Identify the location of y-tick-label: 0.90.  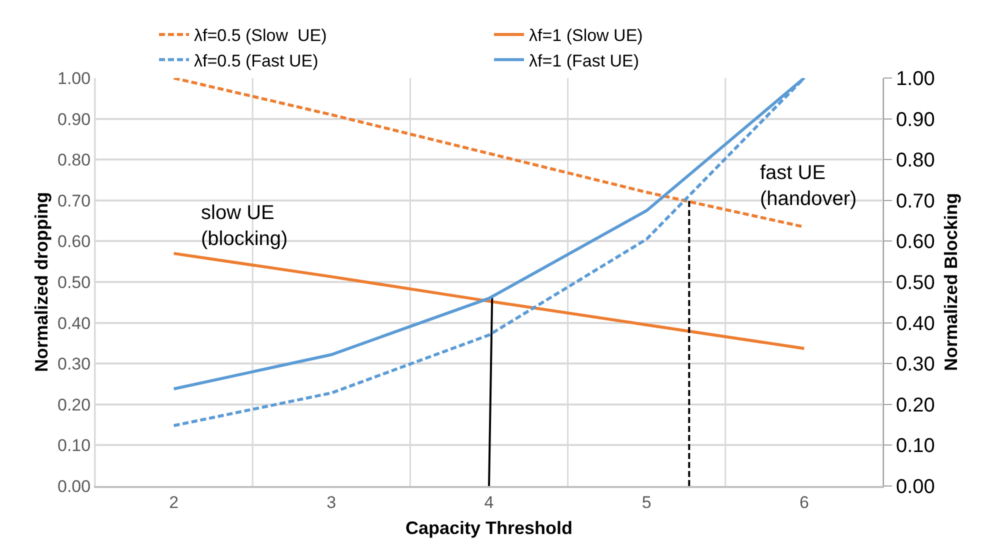
(74, 119).